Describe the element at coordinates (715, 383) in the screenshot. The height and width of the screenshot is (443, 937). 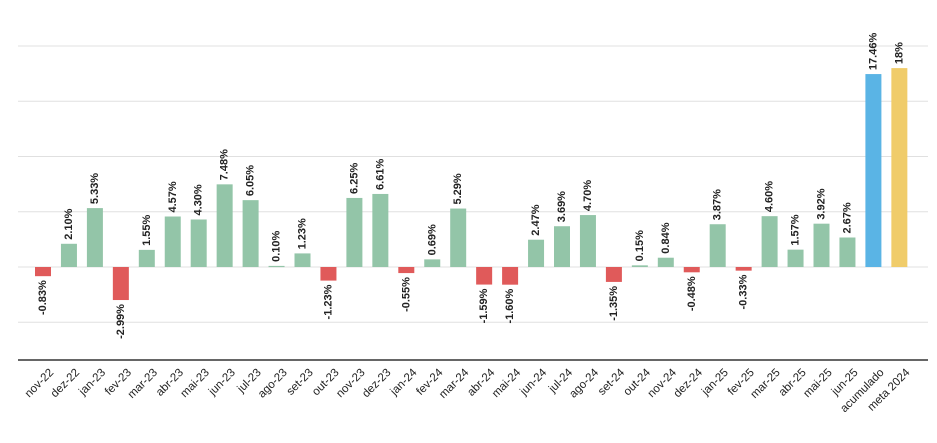
I see `x-tick-label: jan-25` at that location.